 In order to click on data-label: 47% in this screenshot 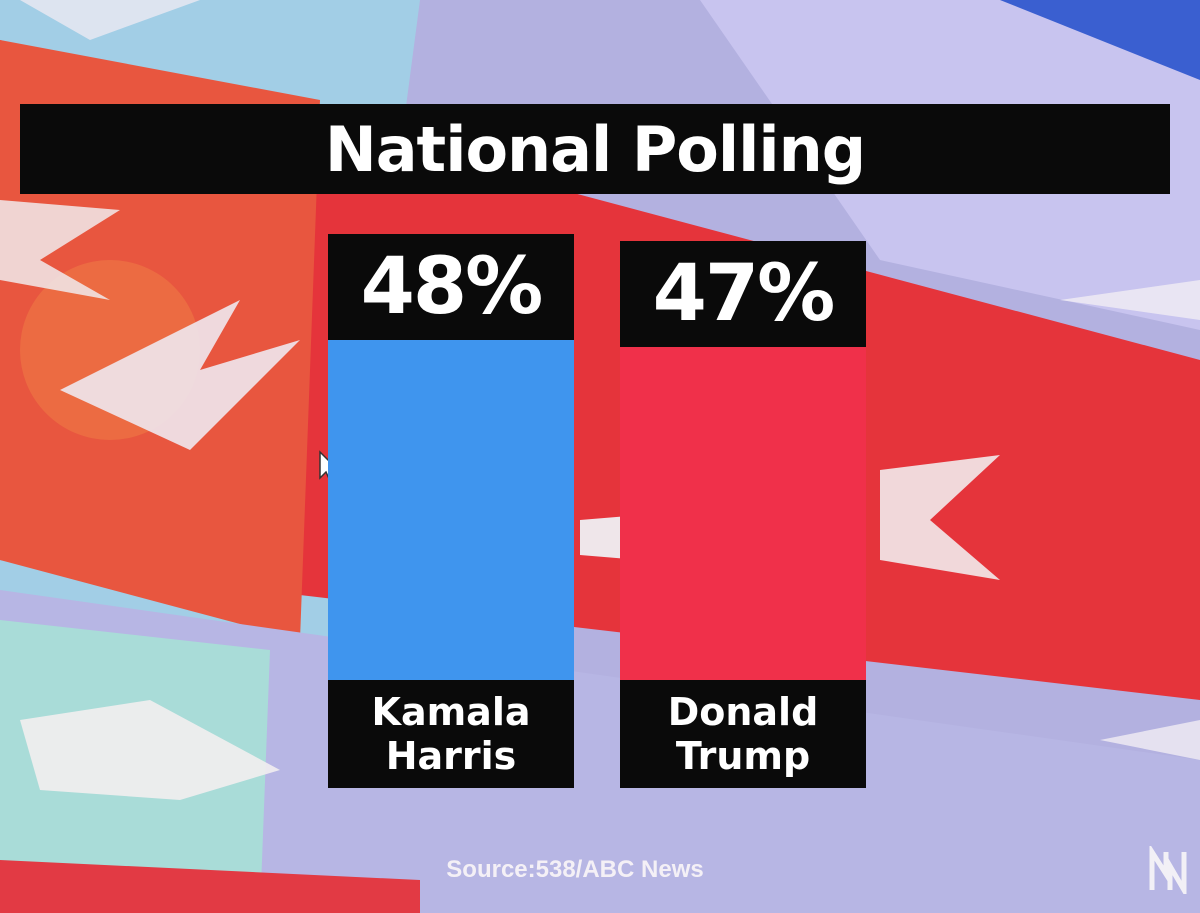, I will do `click(743, 294)`.